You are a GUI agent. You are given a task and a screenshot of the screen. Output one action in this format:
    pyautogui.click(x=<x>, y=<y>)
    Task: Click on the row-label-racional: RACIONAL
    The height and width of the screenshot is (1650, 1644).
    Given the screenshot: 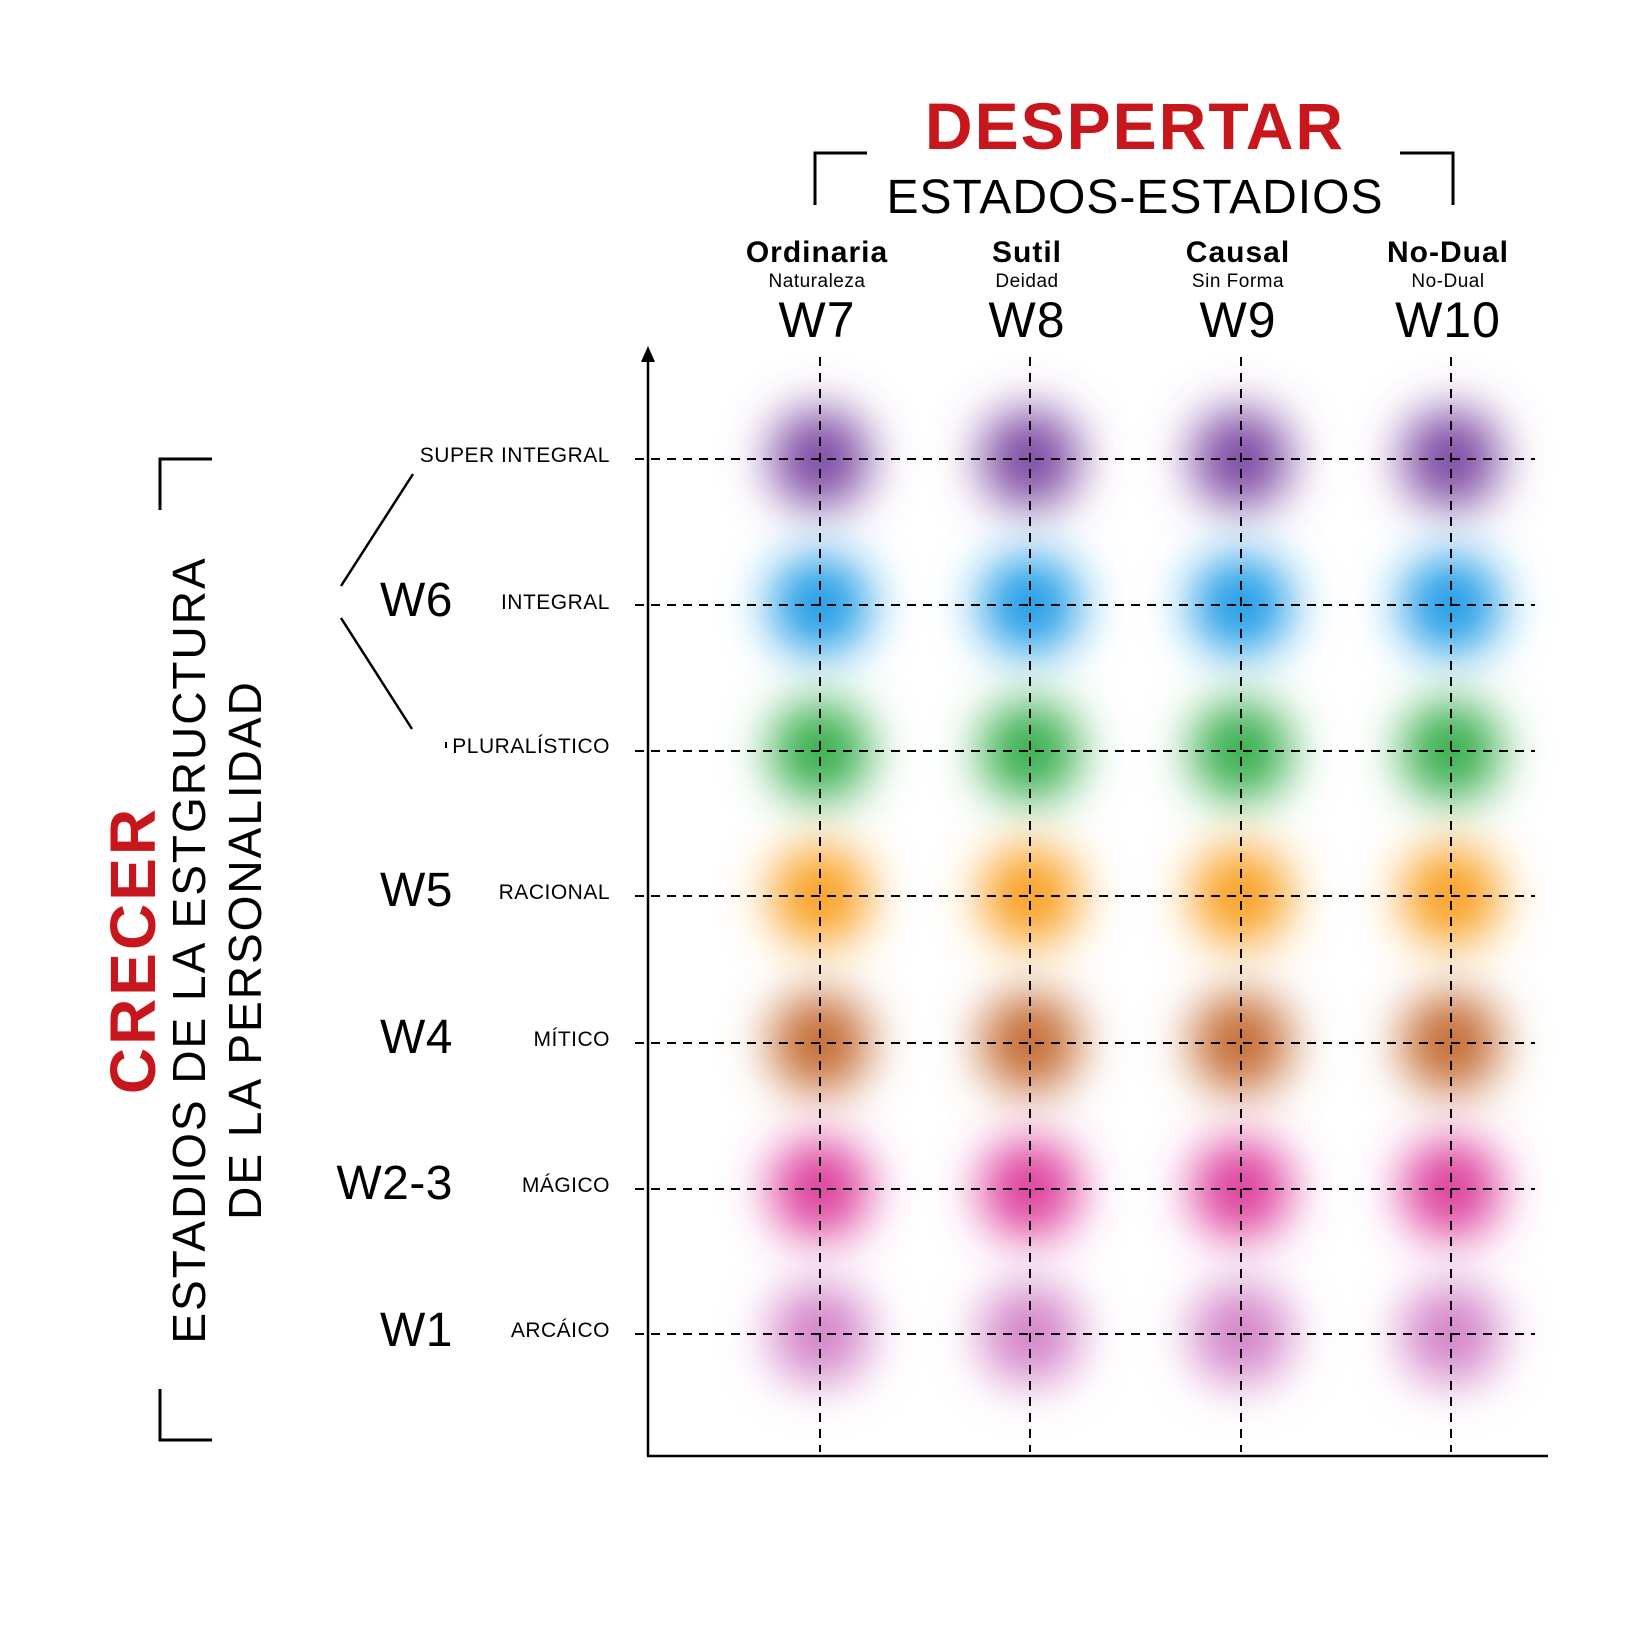 What is the action you would take?
    pyautogui.click(x=554, y=892)
    